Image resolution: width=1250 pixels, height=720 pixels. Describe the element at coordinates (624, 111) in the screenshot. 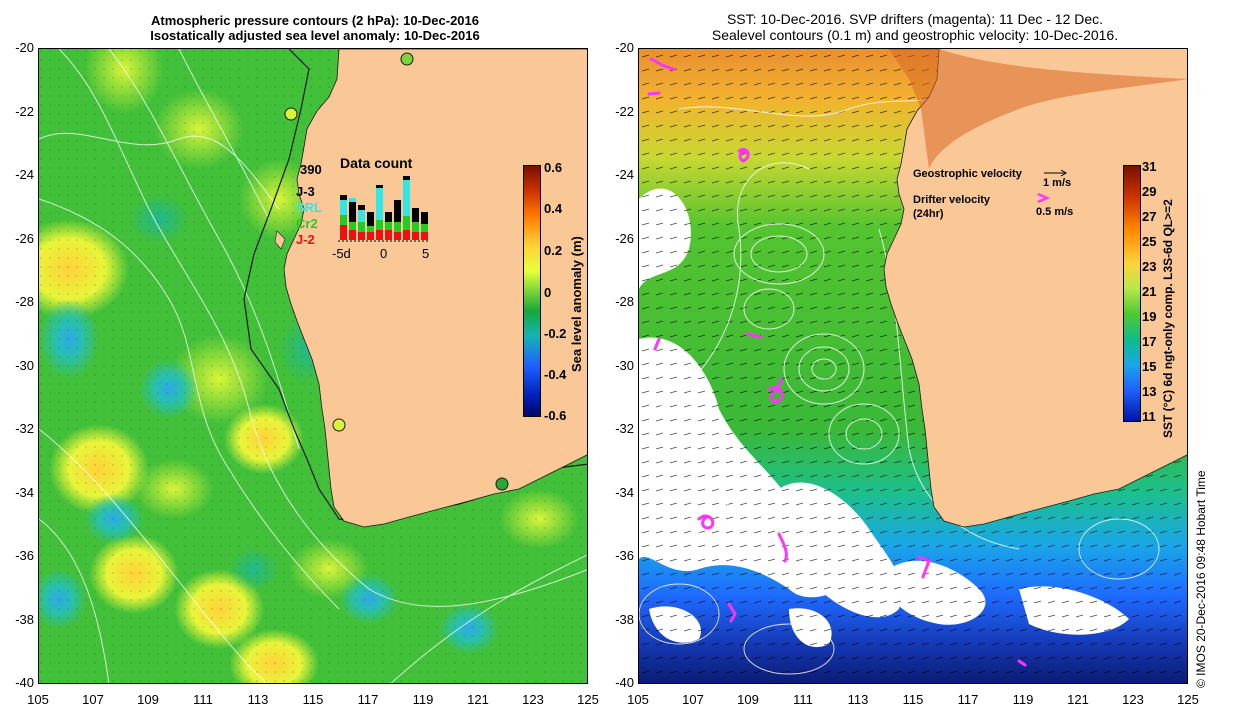

I see `right-ylabel-1: -22` at that location.